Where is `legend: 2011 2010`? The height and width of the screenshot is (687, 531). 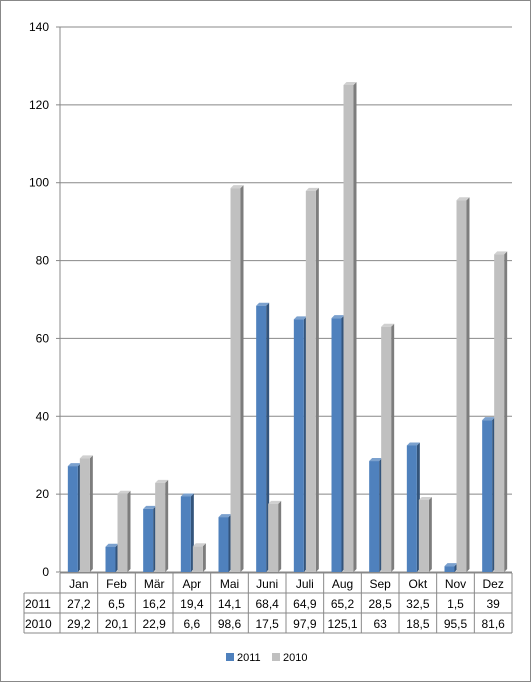 legend: 2011 2010 is located at coordinates (266, 658).